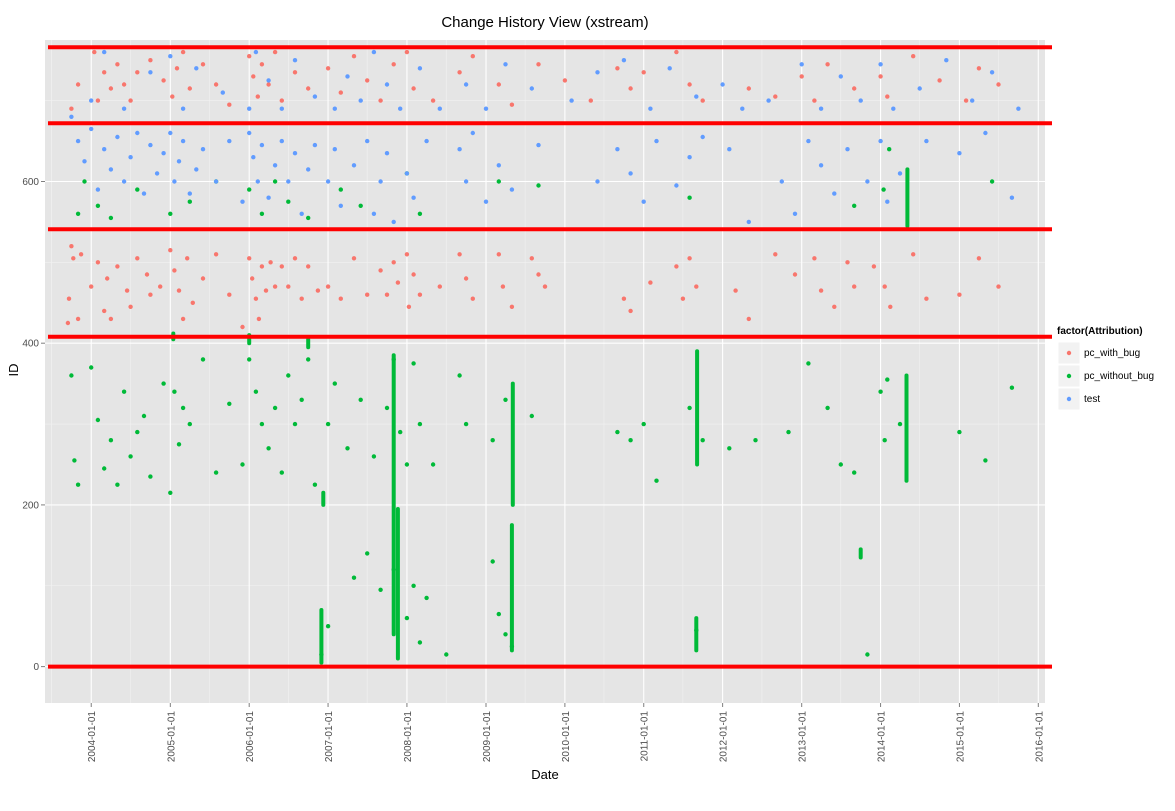  What do you see at coordinates (882, 737) in the screenshot?
I see `x-tick-label: 2014-01-01` at bounding box center [882, 737].